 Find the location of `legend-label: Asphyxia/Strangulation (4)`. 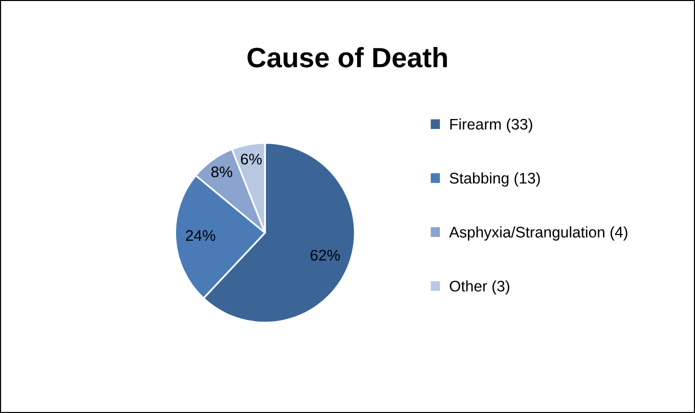

legend-label: Asphyxia/Strangulation (4) is located at coordinates (538, 233).